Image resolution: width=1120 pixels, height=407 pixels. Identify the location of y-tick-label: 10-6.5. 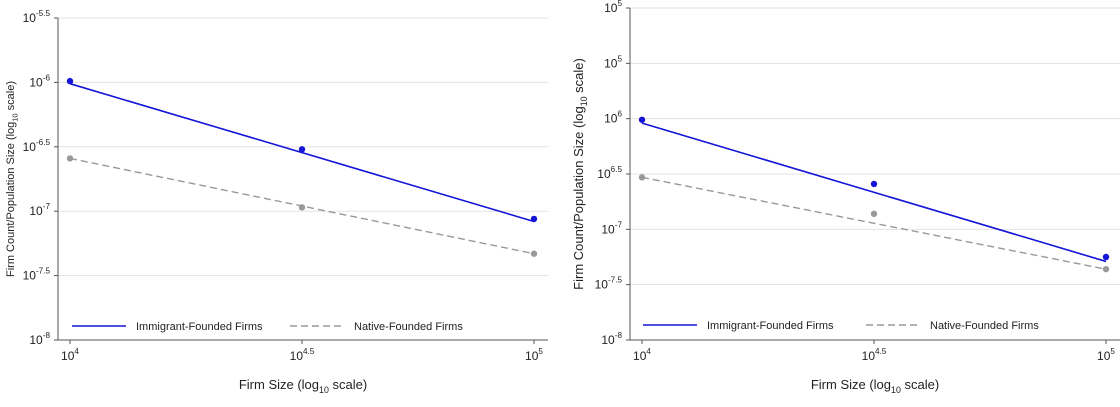
(37, 146).